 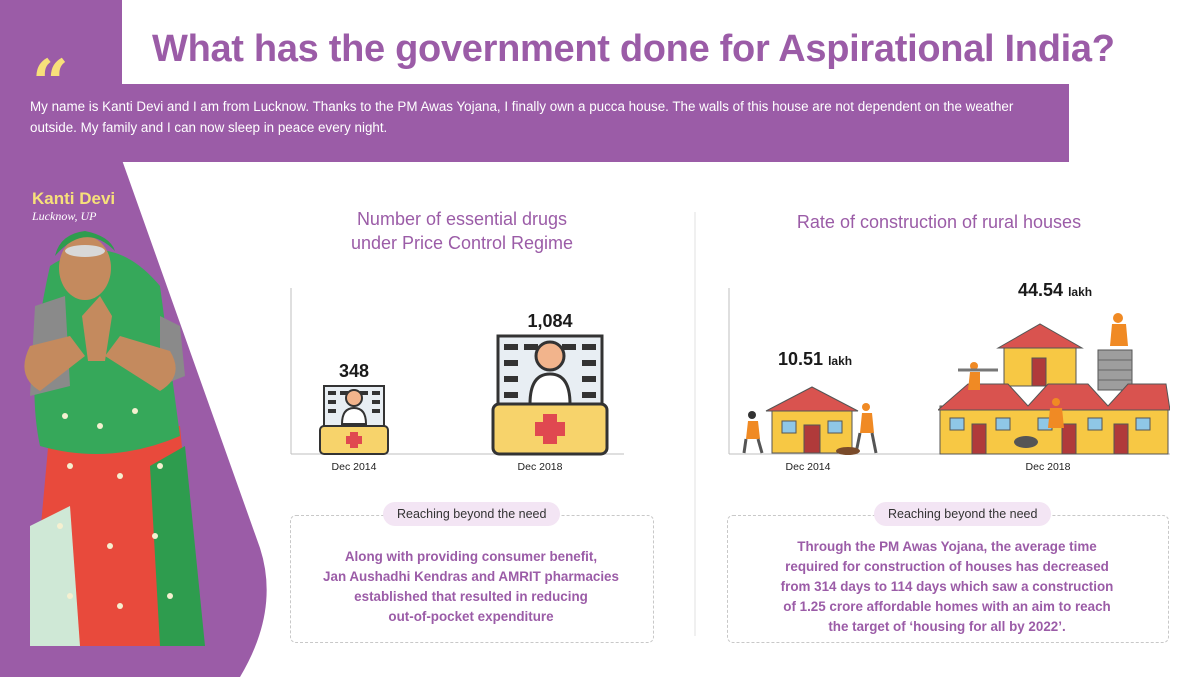 What do you see at coordinates (74, 198) in the screenshot?
I see `person-name: Kanti Devi` at bounding box center [74, 198].